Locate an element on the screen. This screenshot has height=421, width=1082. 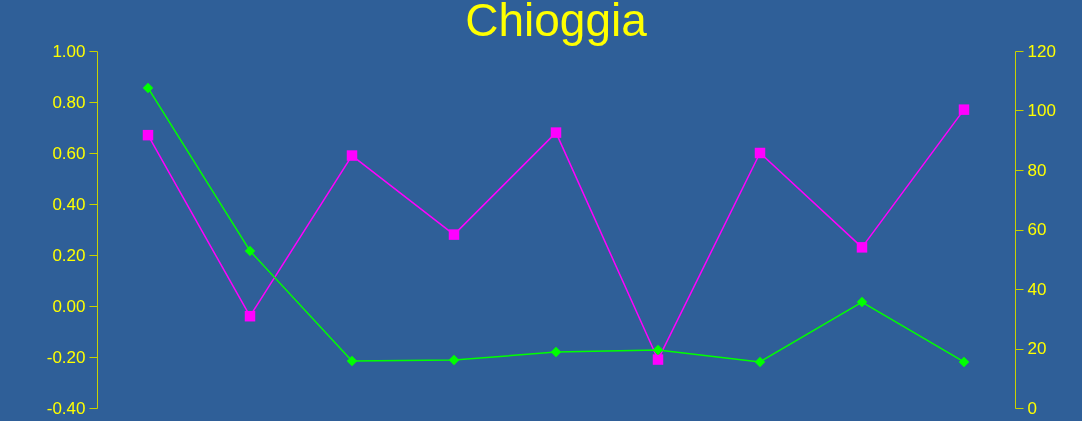
y2-tick-label: 0 is located at coordinates (1032, 408).